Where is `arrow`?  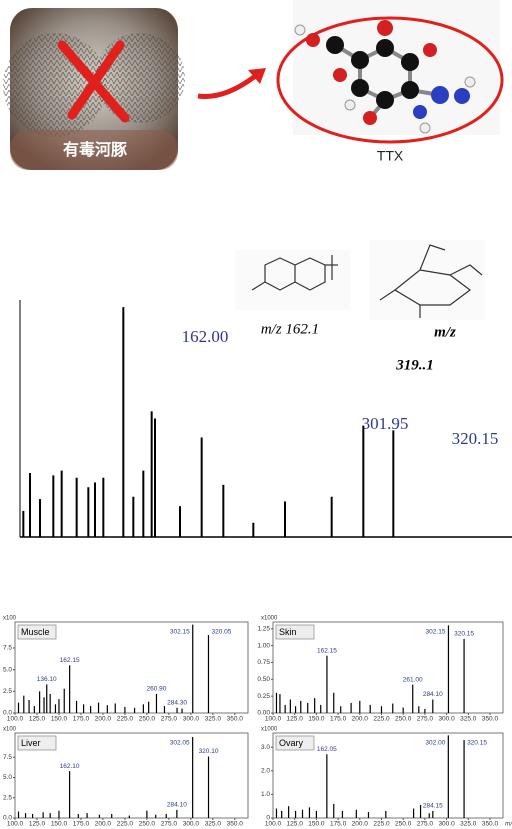 arrow is located at coordinates (228, 86).